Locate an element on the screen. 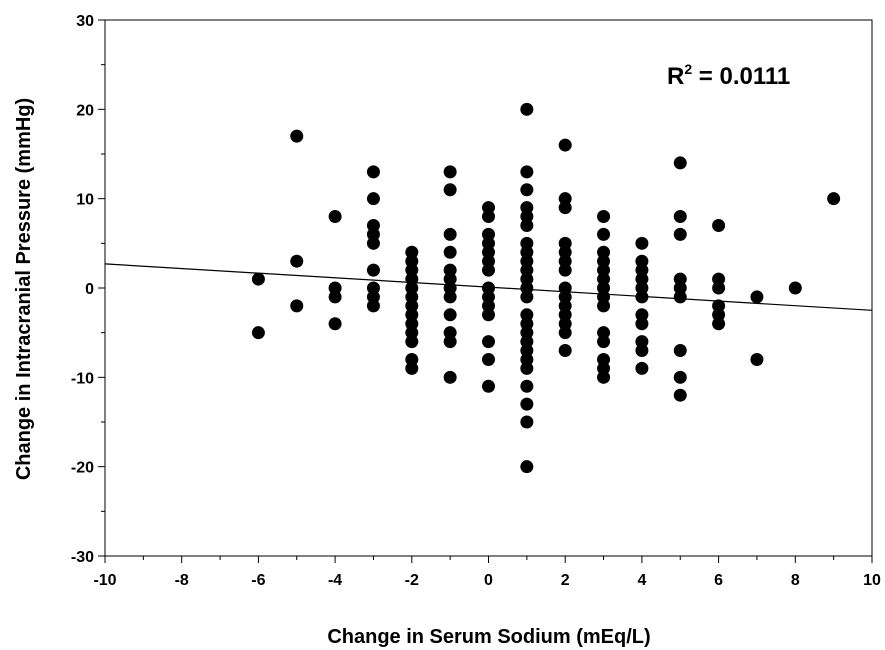 The image size is (885, 650). y-tick-label: -20 is located at coordinates (82, 468).